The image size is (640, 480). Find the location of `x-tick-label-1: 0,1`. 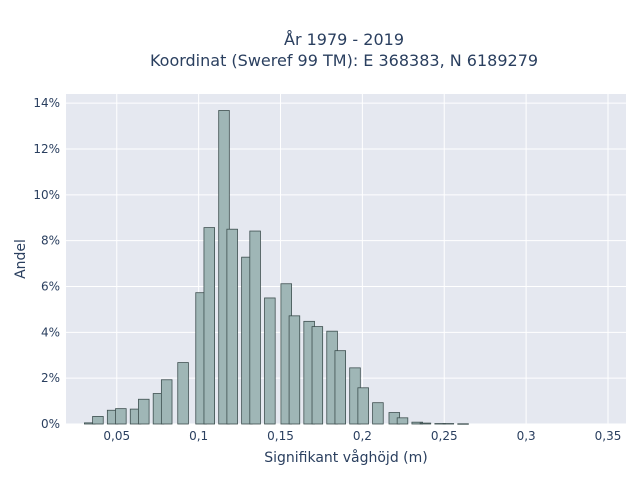

x-tick-label-1: 0,1 is located at coordinates (198, 436).